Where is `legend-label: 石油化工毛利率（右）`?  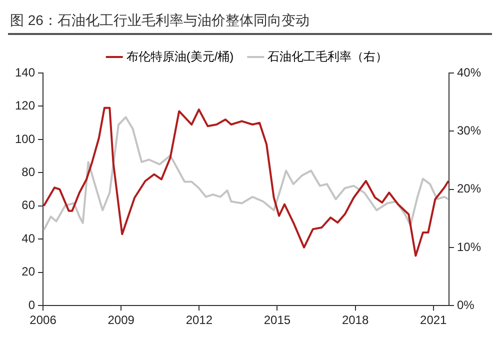
legend-label: 石油化工毛利率（右） is located at coordinates (328, 56).